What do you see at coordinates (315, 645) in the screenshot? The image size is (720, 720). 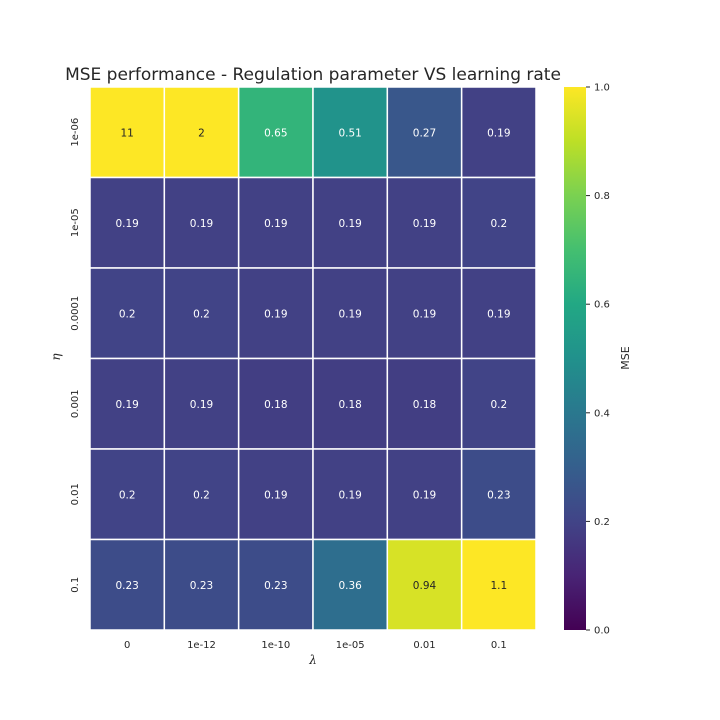 I see `x-axis-ticks: 0 1e-12 1e-10 1e-05 0.01 0.1` at bounding box center [315, 645].